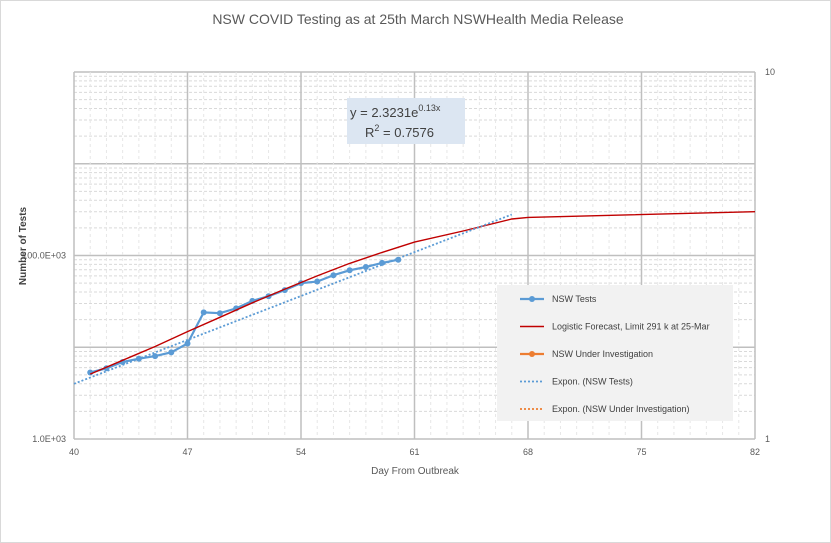 This screenshot has height=543, width=831. I want to click on x-tick-label: 61, so click(414, 452).